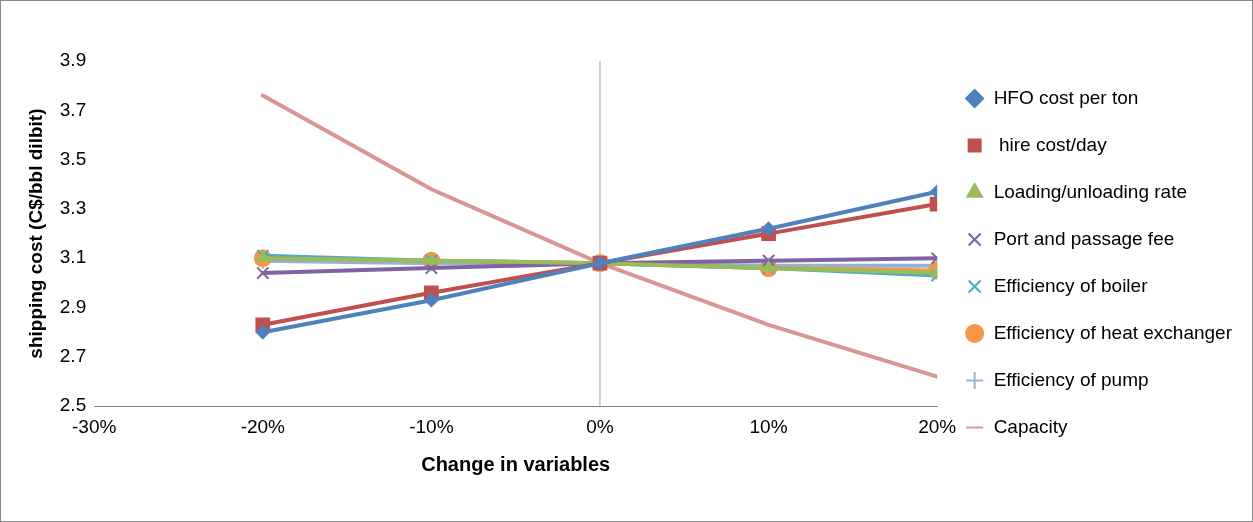  Describe the element at coordinates (73, 208) in the screenshot. I see `y-tick-label: 3.3` at that location.